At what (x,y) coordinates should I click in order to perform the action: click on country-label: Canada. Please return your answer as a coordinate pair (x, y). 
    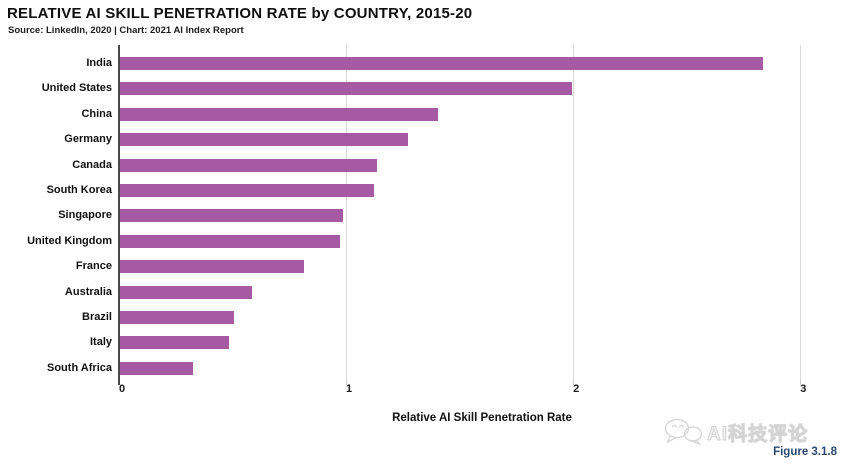
    Looking at the image, I should click on (92, 164).